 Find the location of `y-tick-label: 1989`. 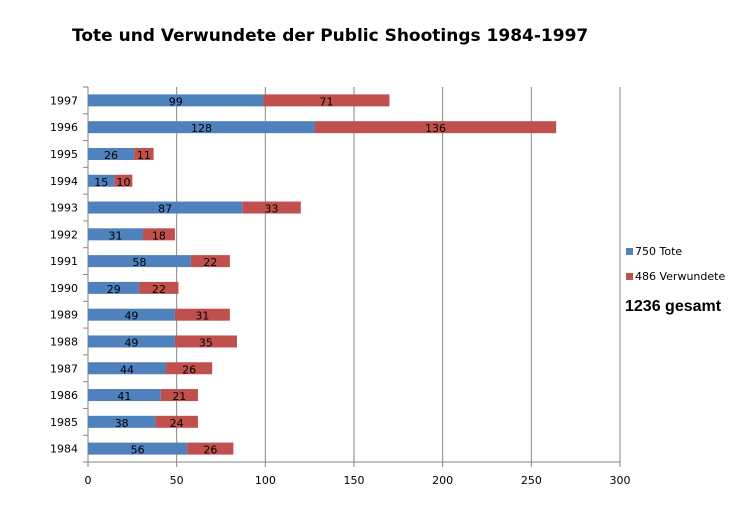

y-tick-label: 1989 is located at coordinates (64, 315).